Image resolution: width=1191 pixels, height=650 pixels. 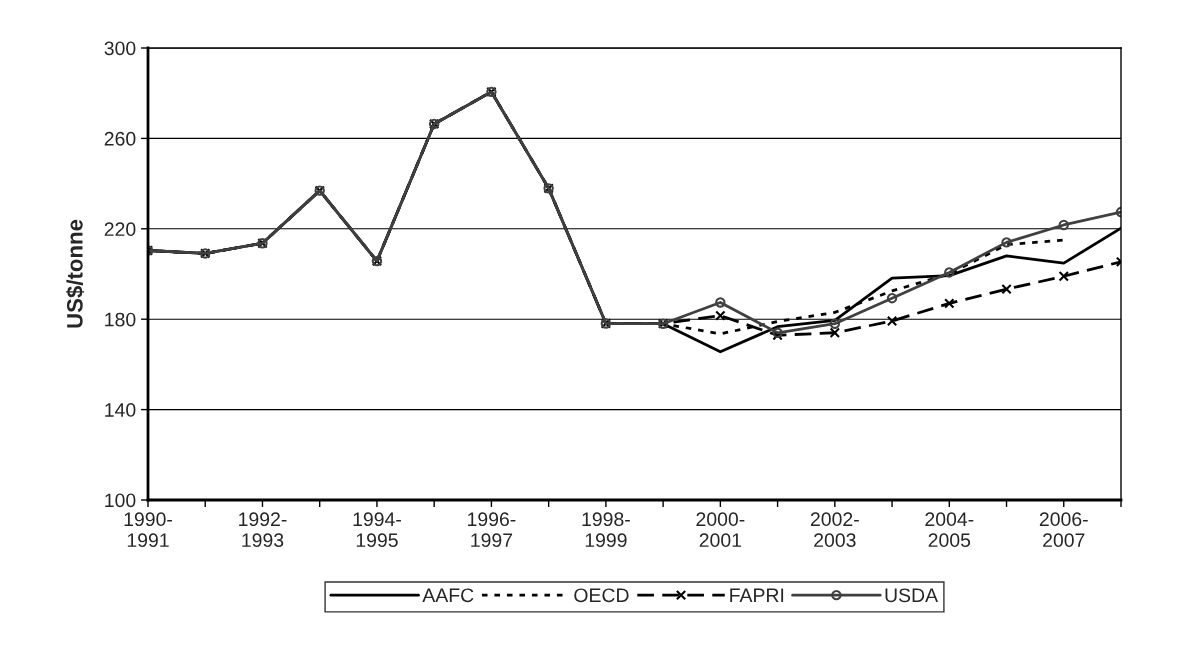 I want to click on legend-label: USDA, so click(x=912, y=595).